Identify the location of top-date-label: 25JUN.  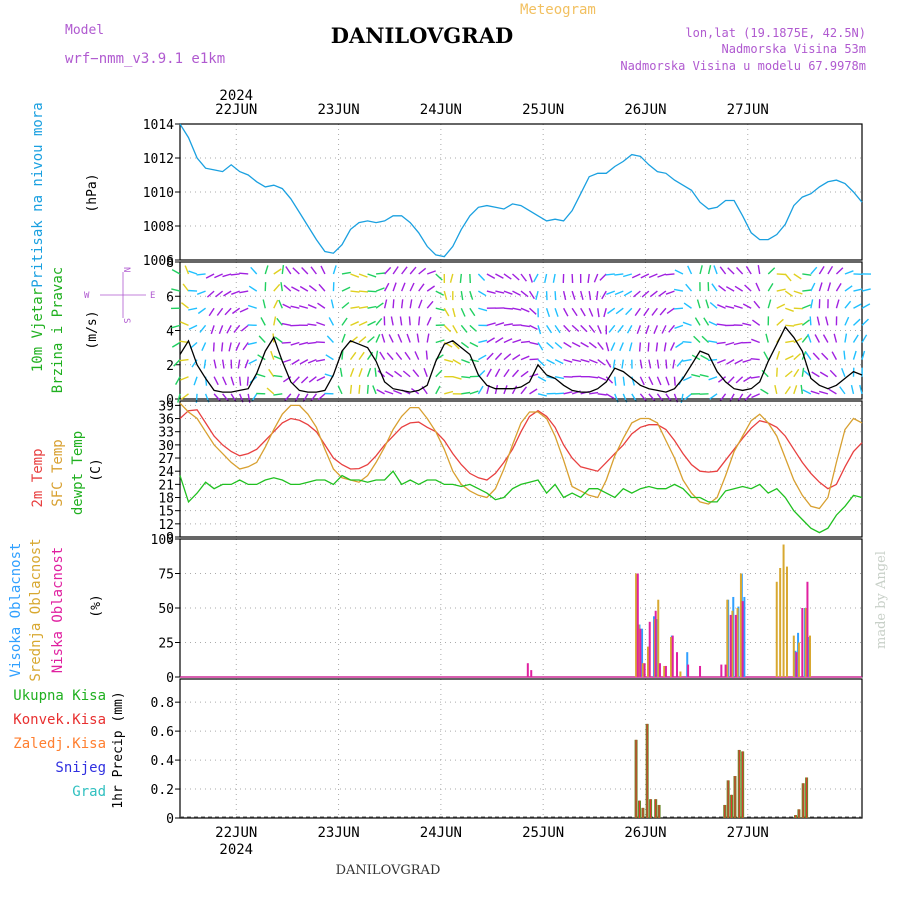
(543, 110).